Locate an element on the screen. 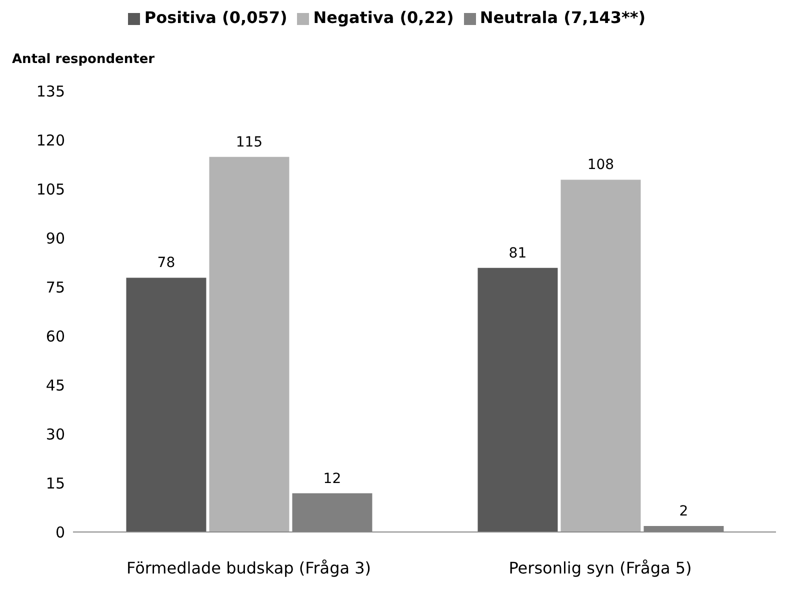 This screenshot has height=600, width=794. y-tick-label: 75 is located at coordinates (55, 287).